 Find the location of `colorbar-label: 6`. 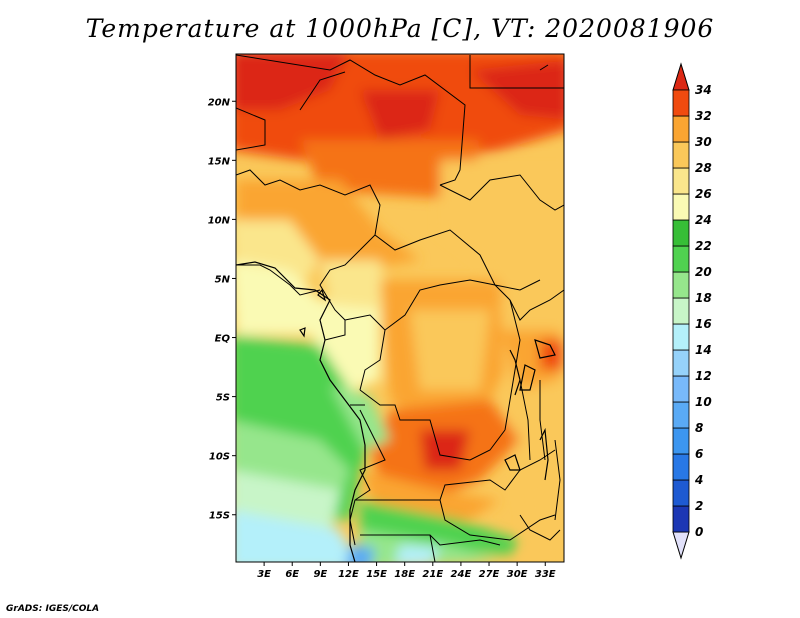

colorbar-label: 6 is located at coordinates (699, 454).